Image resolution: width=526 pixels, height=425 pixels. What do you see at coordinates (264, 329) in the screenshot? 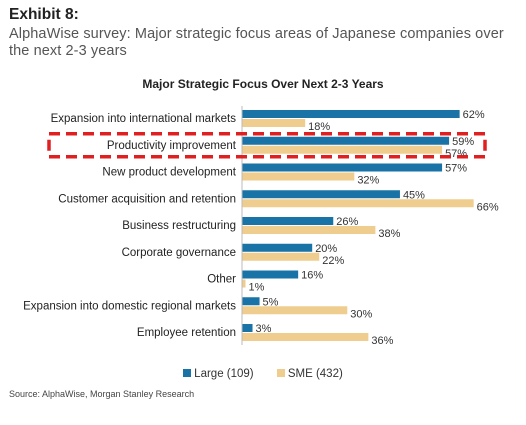
I see `data-label-large: 3%` at bounding box center [264, 329].